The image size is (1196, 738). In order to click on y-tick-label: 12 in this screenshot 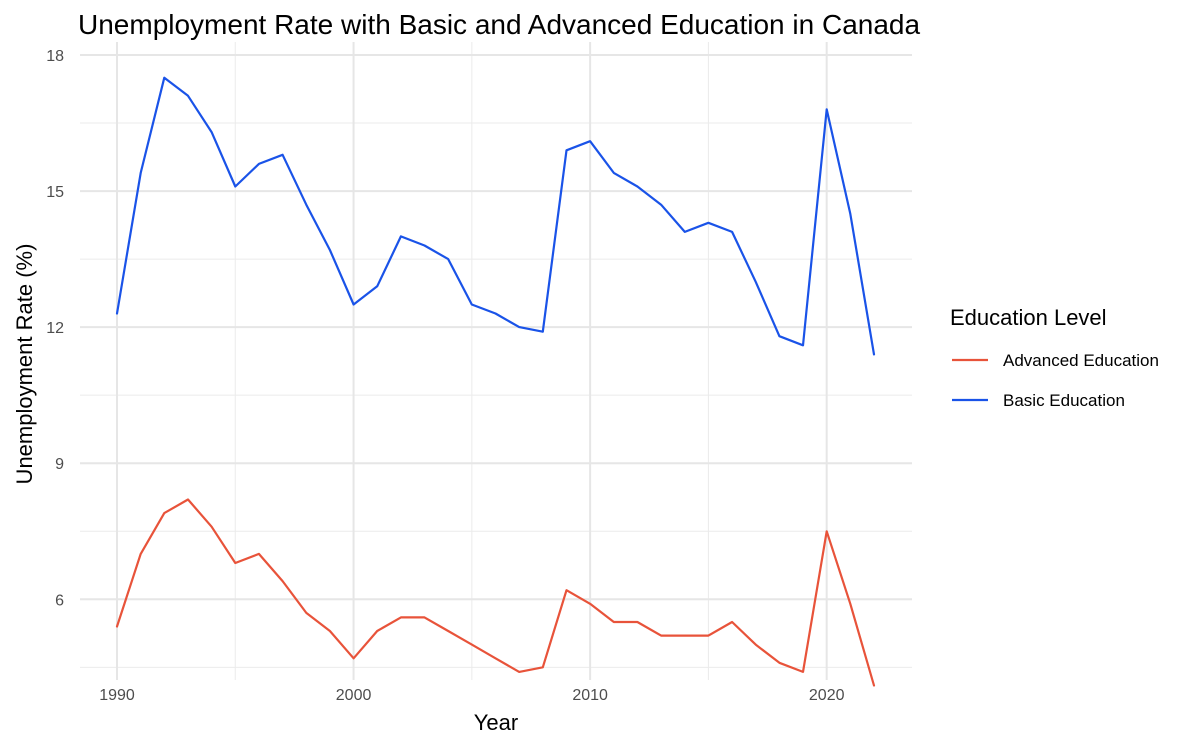, I will do `click(55, 328)`.